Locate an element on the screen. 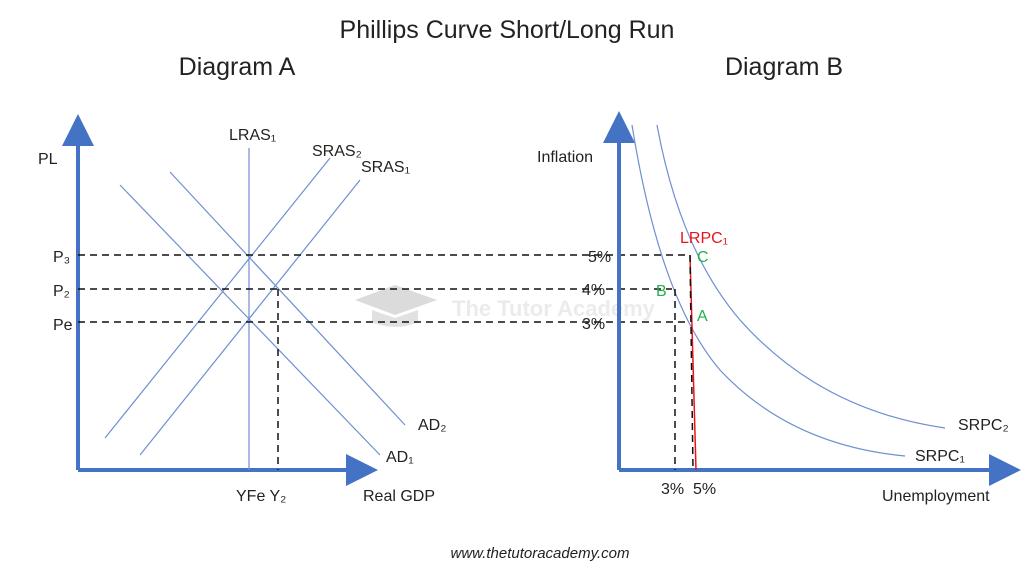 Image resolution: width=1024 pixels, height=564 pixels. graduation-cap-icon is located at coordinates (396, 300).